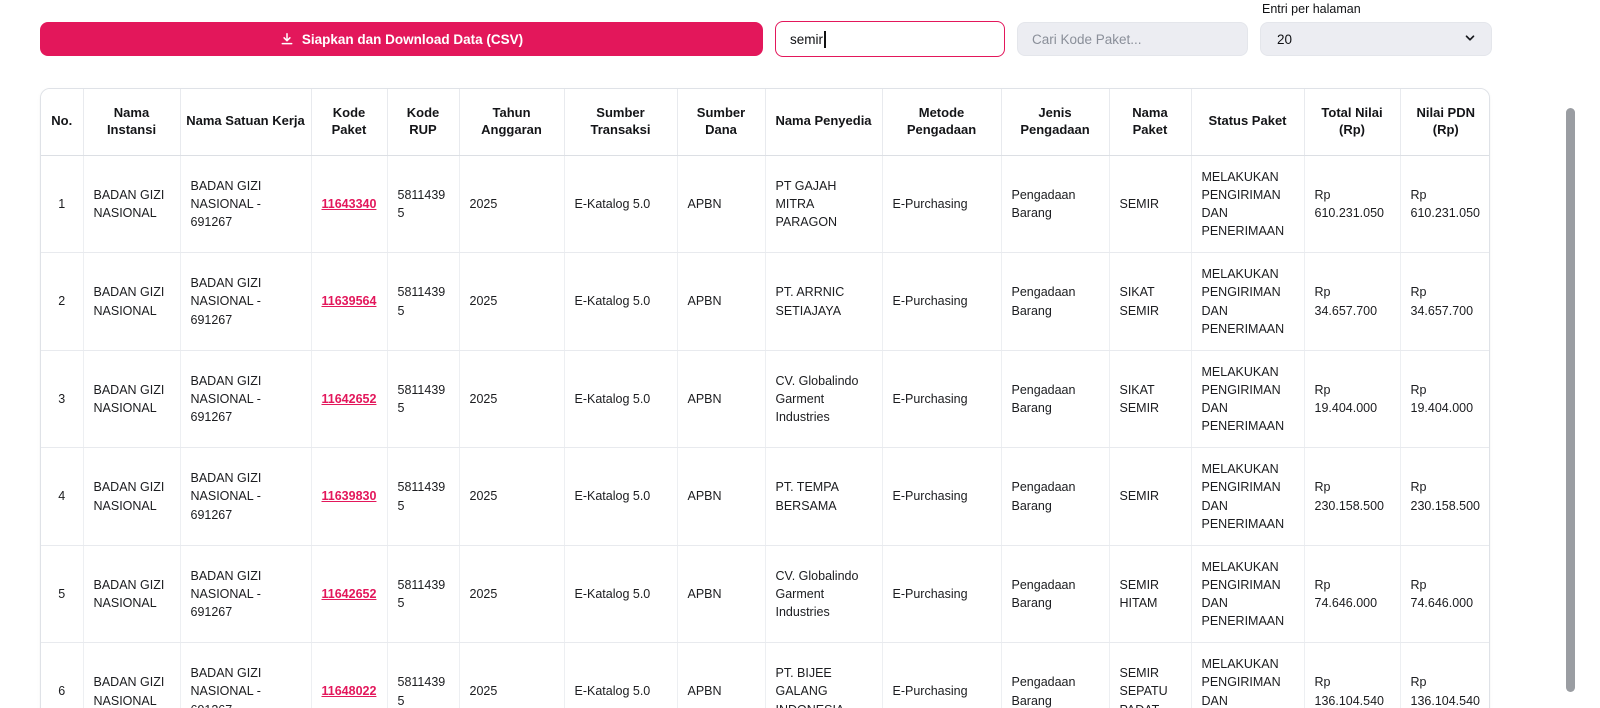 The image size is (1600, 708). Describe the element at coordinates (349, 691) in the screenshot. I see `kode-paket-link: 11648022` at that location.